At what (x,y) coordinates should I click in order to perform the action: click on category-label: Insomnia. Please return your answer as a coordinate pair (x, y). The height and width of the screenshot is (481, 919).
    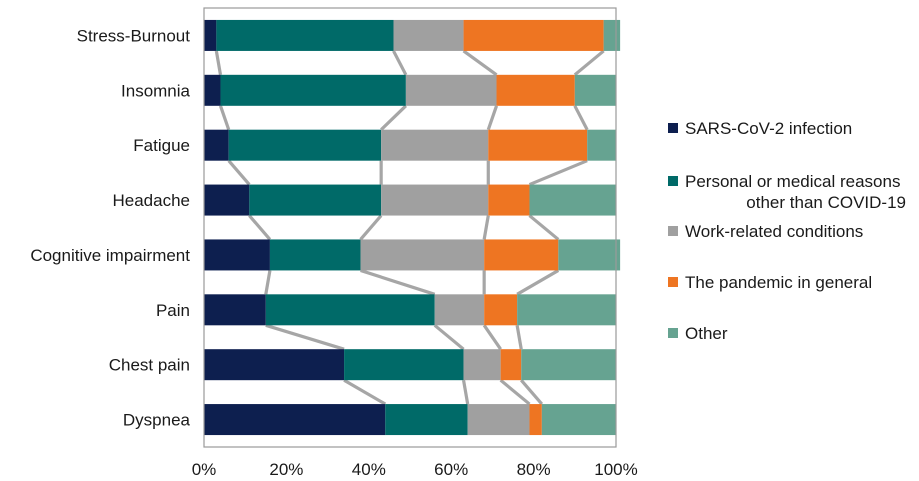
    Looking at the image, I should click on (156, 90).